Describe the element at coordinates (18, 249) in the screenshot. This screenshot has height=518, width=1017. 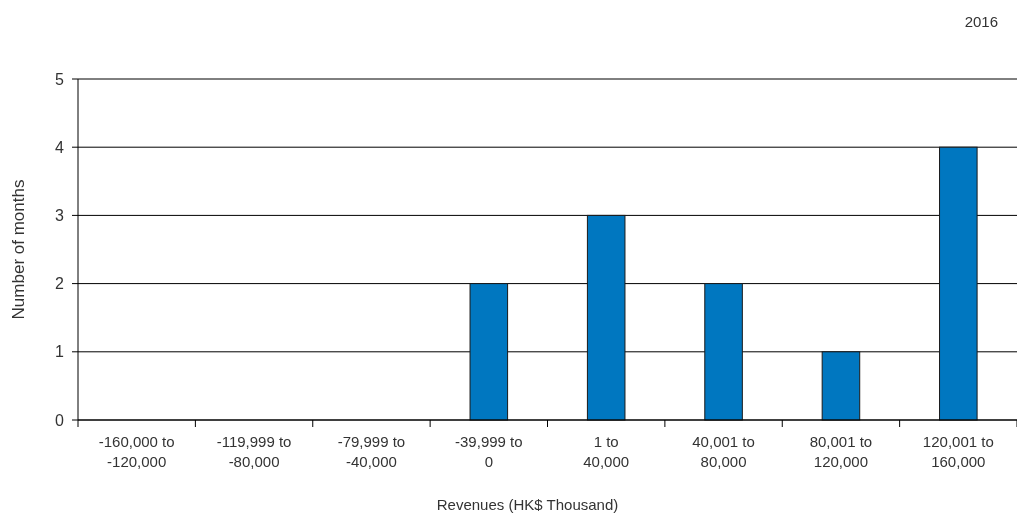
I see `y-axis-title: Number of months` at that location.